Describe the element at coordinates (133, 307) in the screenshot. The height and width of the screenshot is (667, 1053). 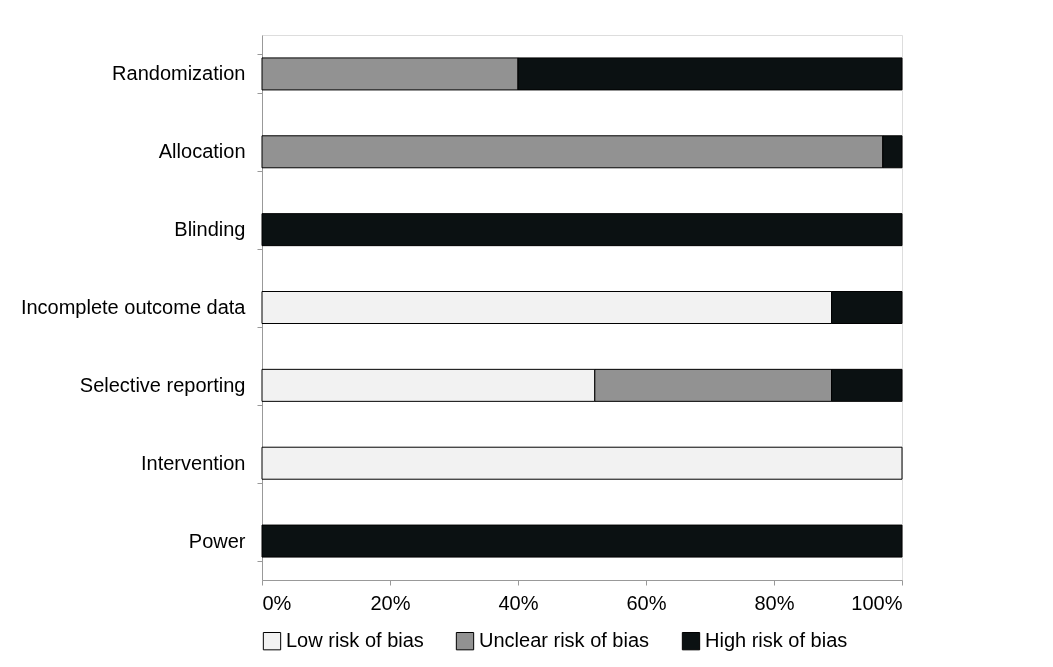
I see `y-tick-label: Incomplete outcome data` at that location.